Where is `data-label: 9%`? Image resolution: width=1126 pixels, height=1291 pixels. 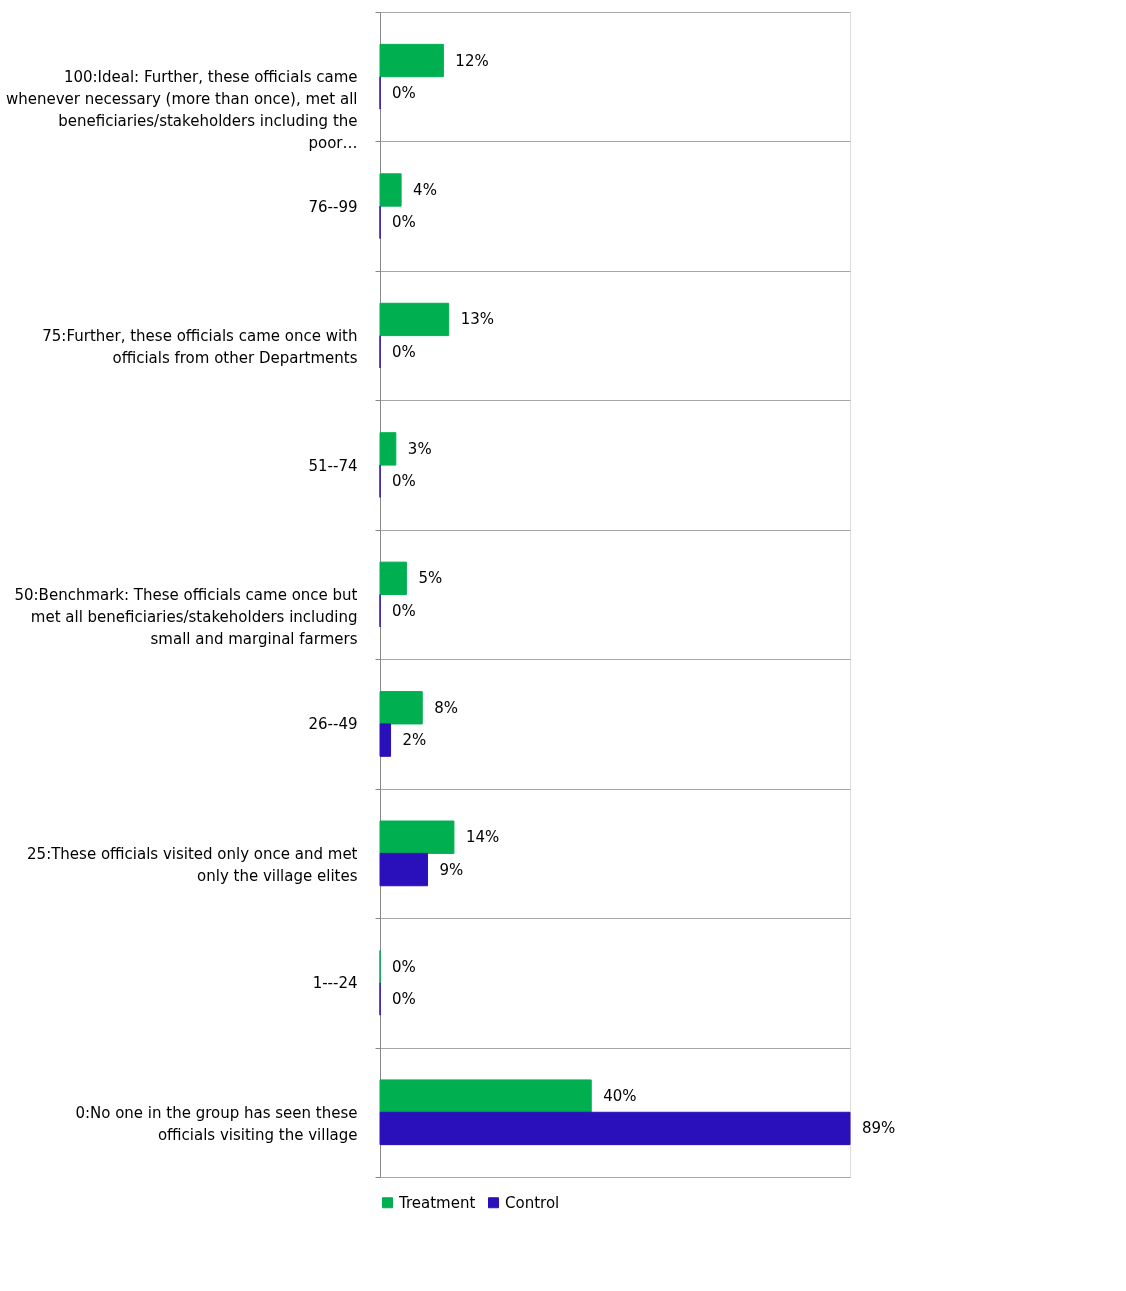
data-label: 9% is located at coordinates (451, 869).